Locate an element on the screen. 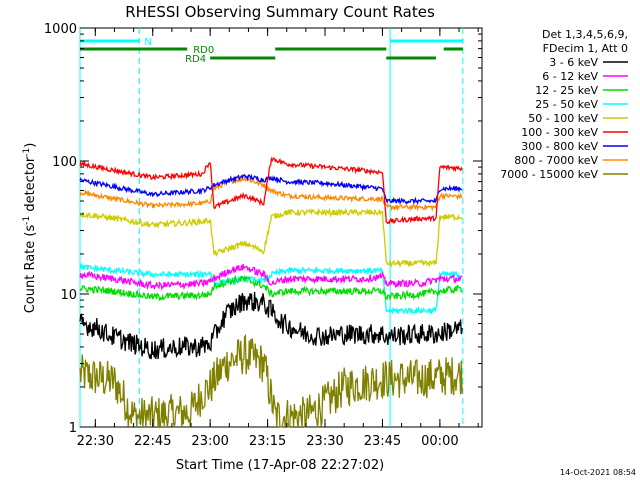 Image resolution: width=640 pixels, height=480 pixels. chart-title: RHESSI Observing Summary Count Rates is located at coordinates (280, 12).